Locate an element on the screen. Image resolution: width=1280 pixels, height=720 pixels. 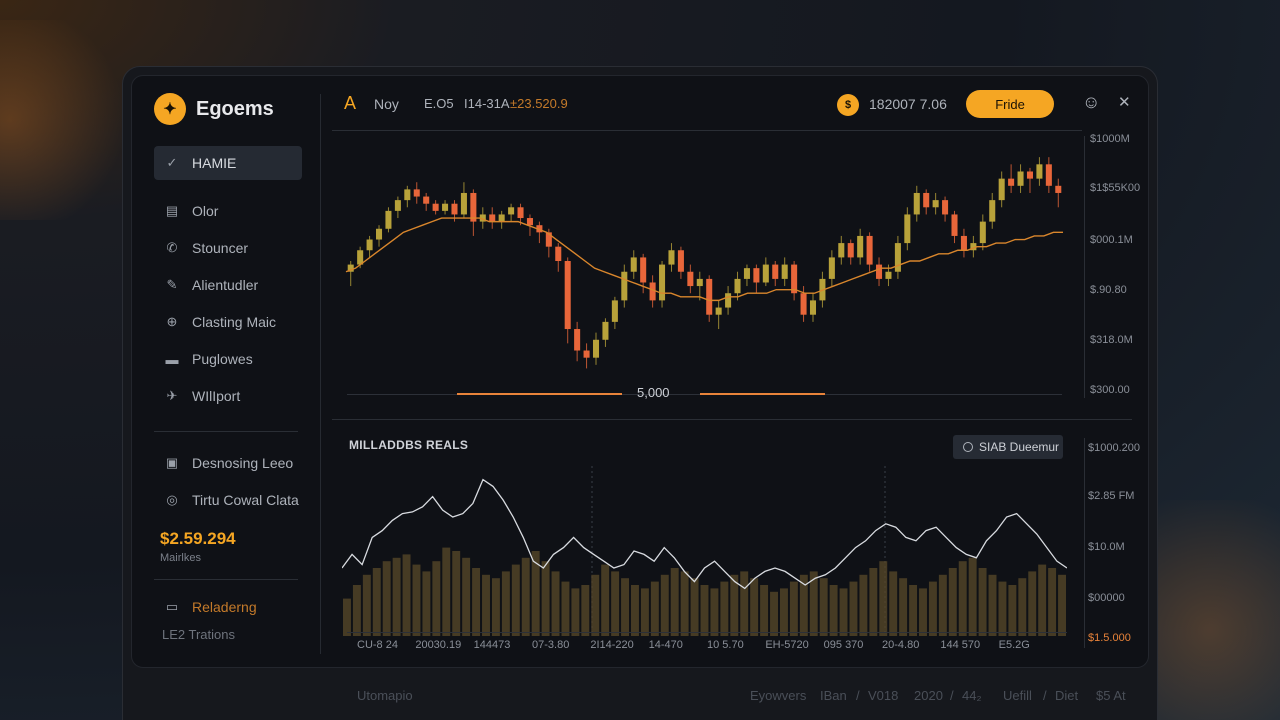
x-axis-tick-label: 095 370 is located at coordinates (843, 645).